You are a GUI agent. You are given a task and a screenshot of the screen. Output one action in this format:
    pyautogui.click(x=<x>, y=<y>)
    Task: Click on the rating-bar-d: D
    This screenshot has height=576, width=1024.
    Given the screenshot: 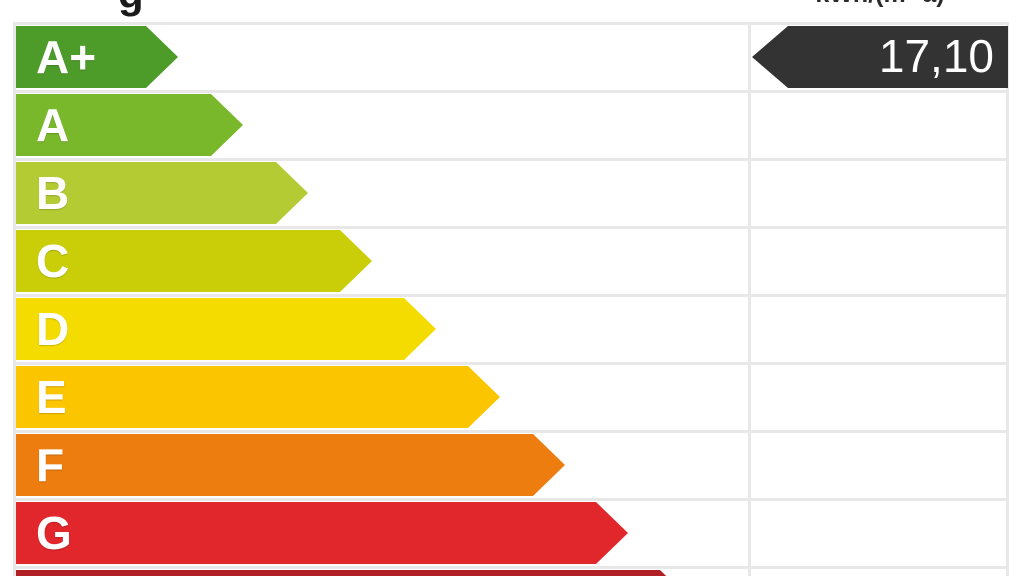 What is the action you would take?
    pyautogui.click(x=226, y=329)
    